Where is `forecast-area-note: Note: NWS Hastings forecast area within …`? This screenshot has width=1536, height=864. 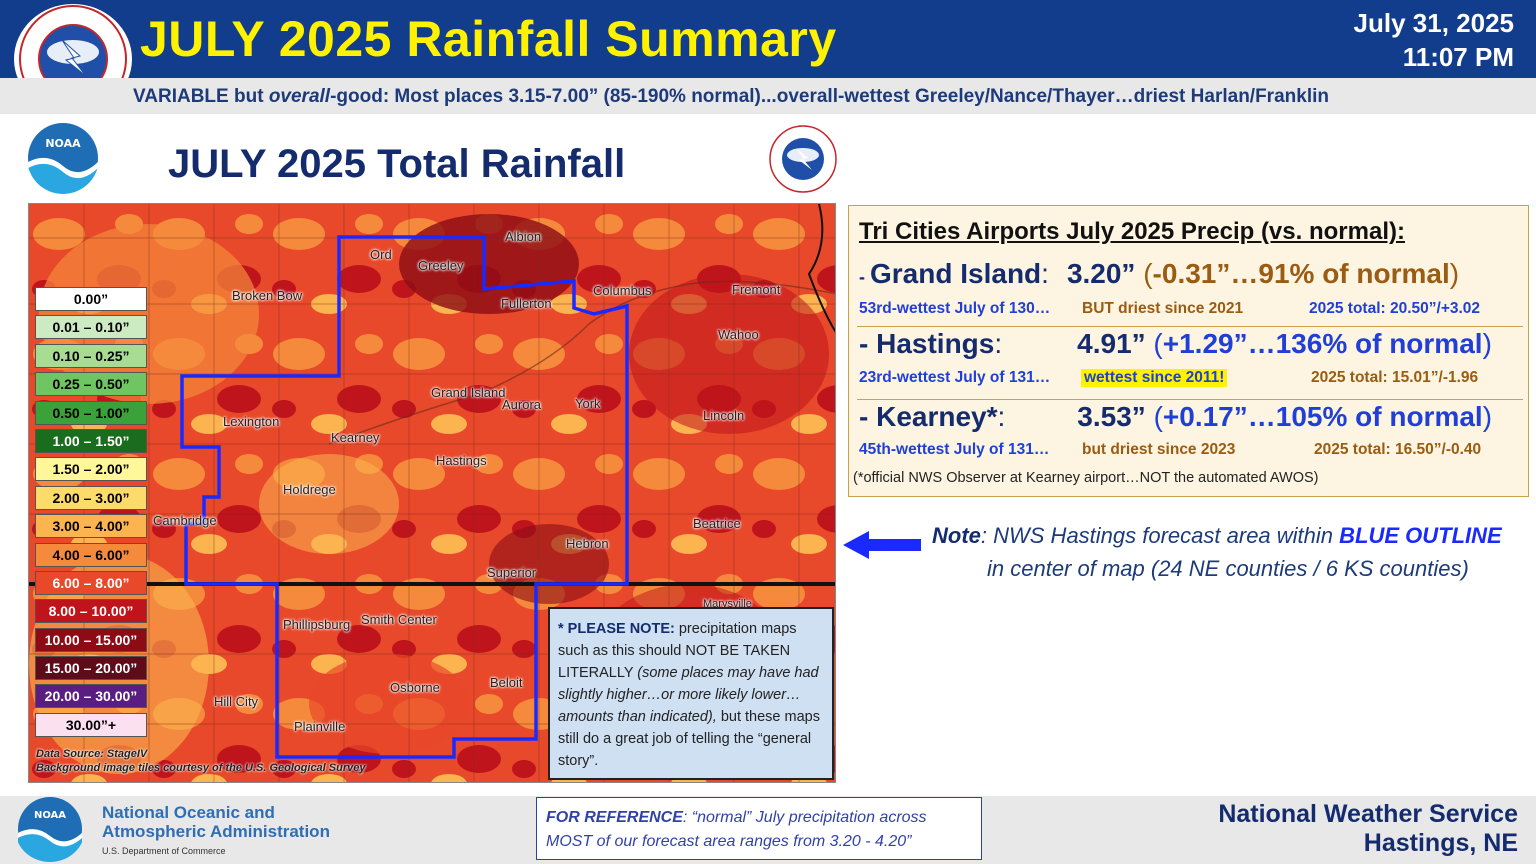
forecast-area-note: Note: NWS Hastings forecast area within … is located at coordinates (1217, 552).